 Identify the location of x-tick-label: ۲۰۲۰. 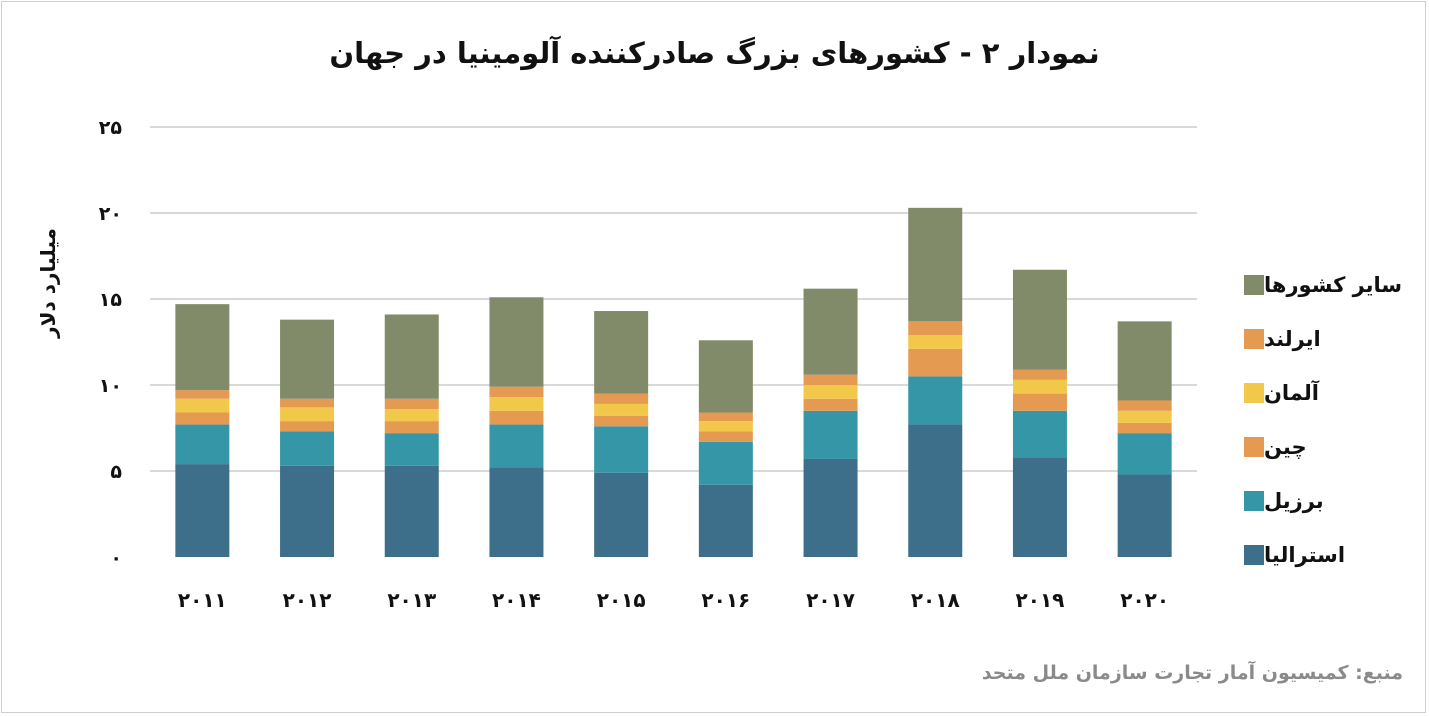
(1144, 600).